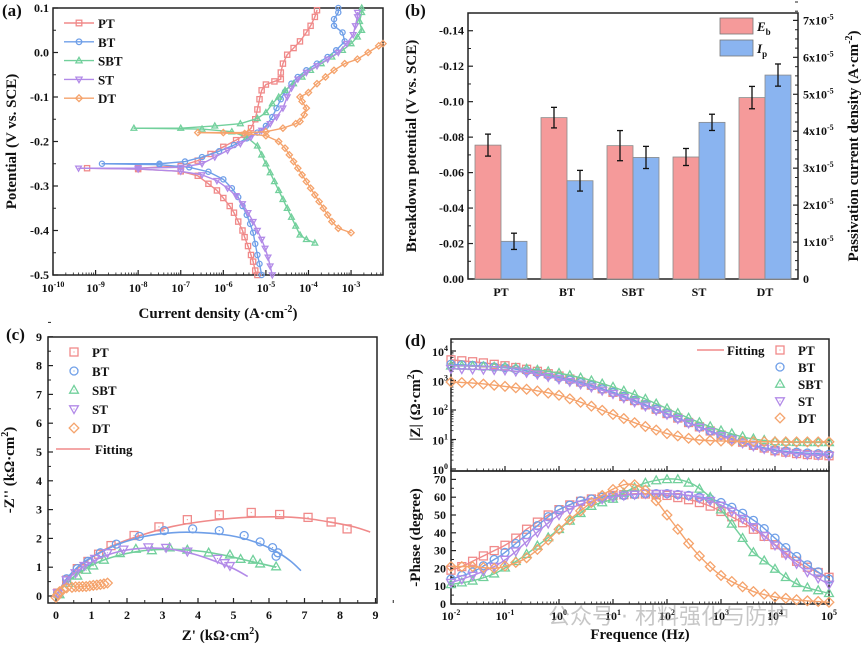 The image size is (865, 649). What do you see at coordinates (272, 284) in the screenshot?
I see `x-tick-label-exp: -5` at bounding box center [272, 284].